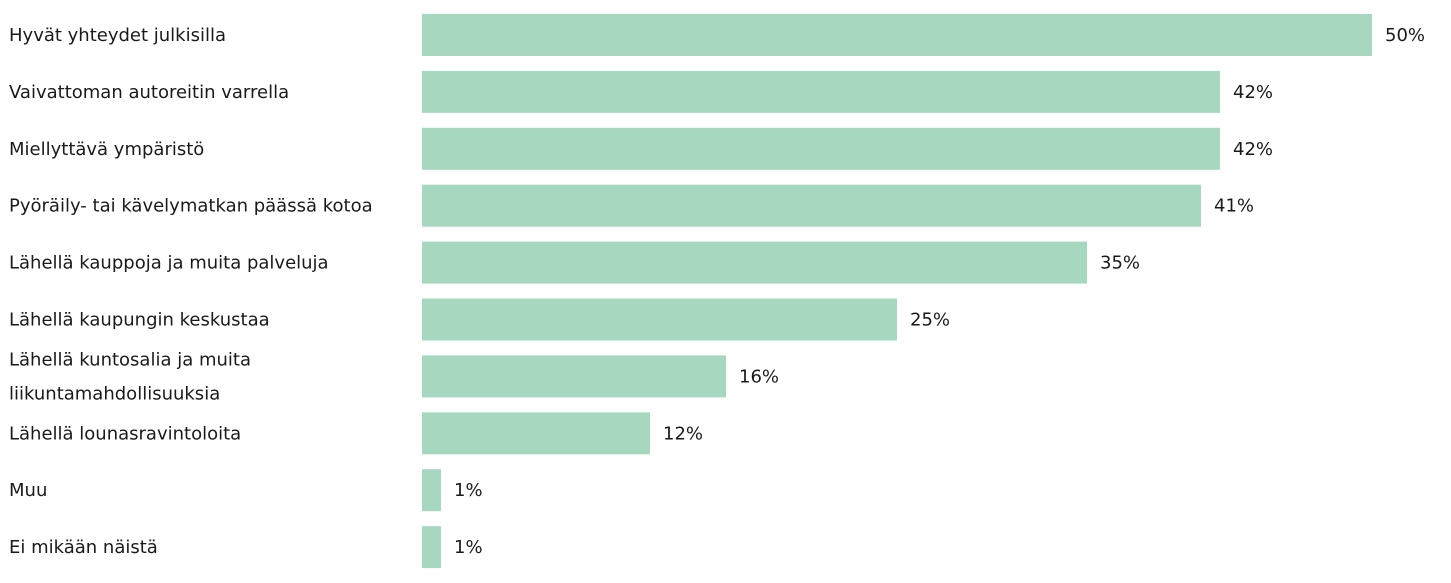 This screenshot has height=583, width=1451. I want to click on value-label: 16%, so click(759, 376).